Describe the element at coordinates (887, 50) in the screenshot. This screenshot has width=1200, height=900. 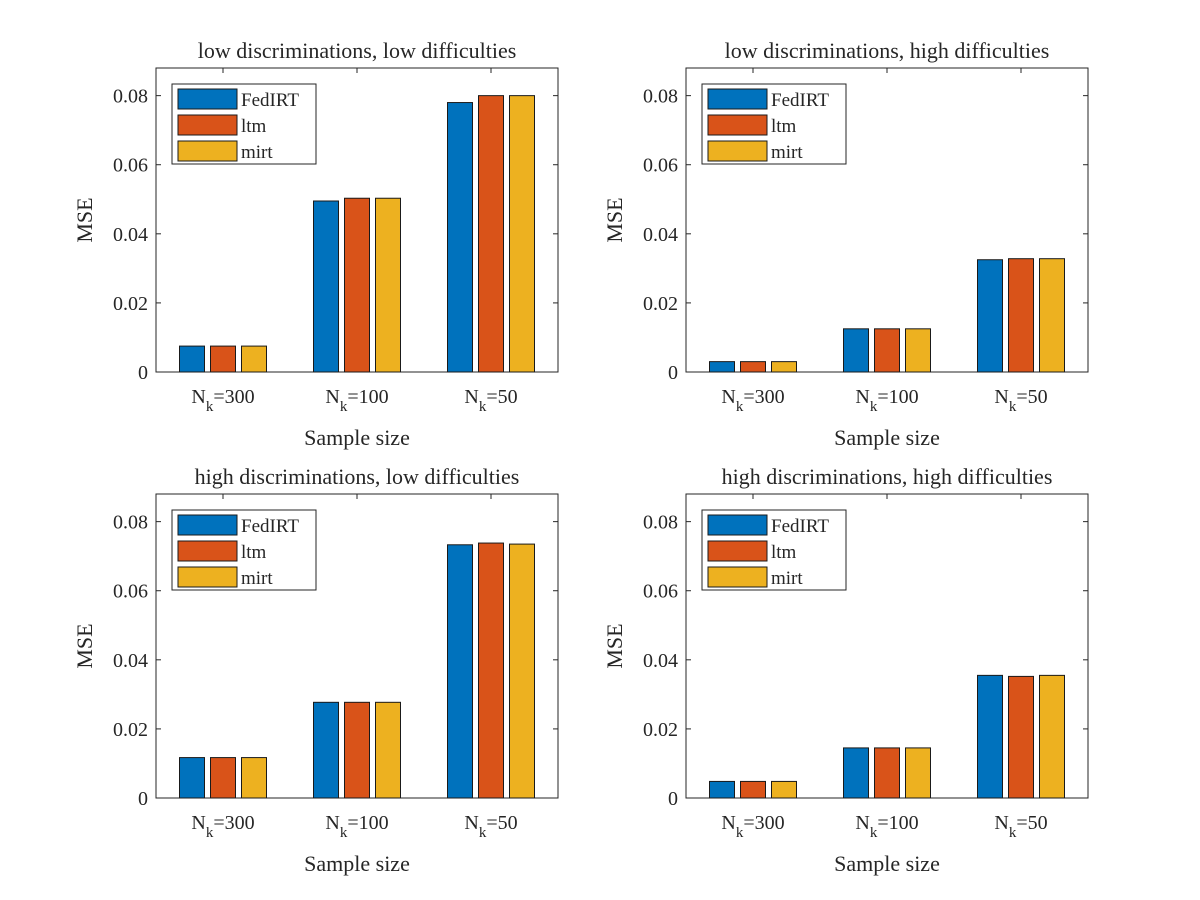
I see `chart-title: low discriminations, high difficulties` at that location.